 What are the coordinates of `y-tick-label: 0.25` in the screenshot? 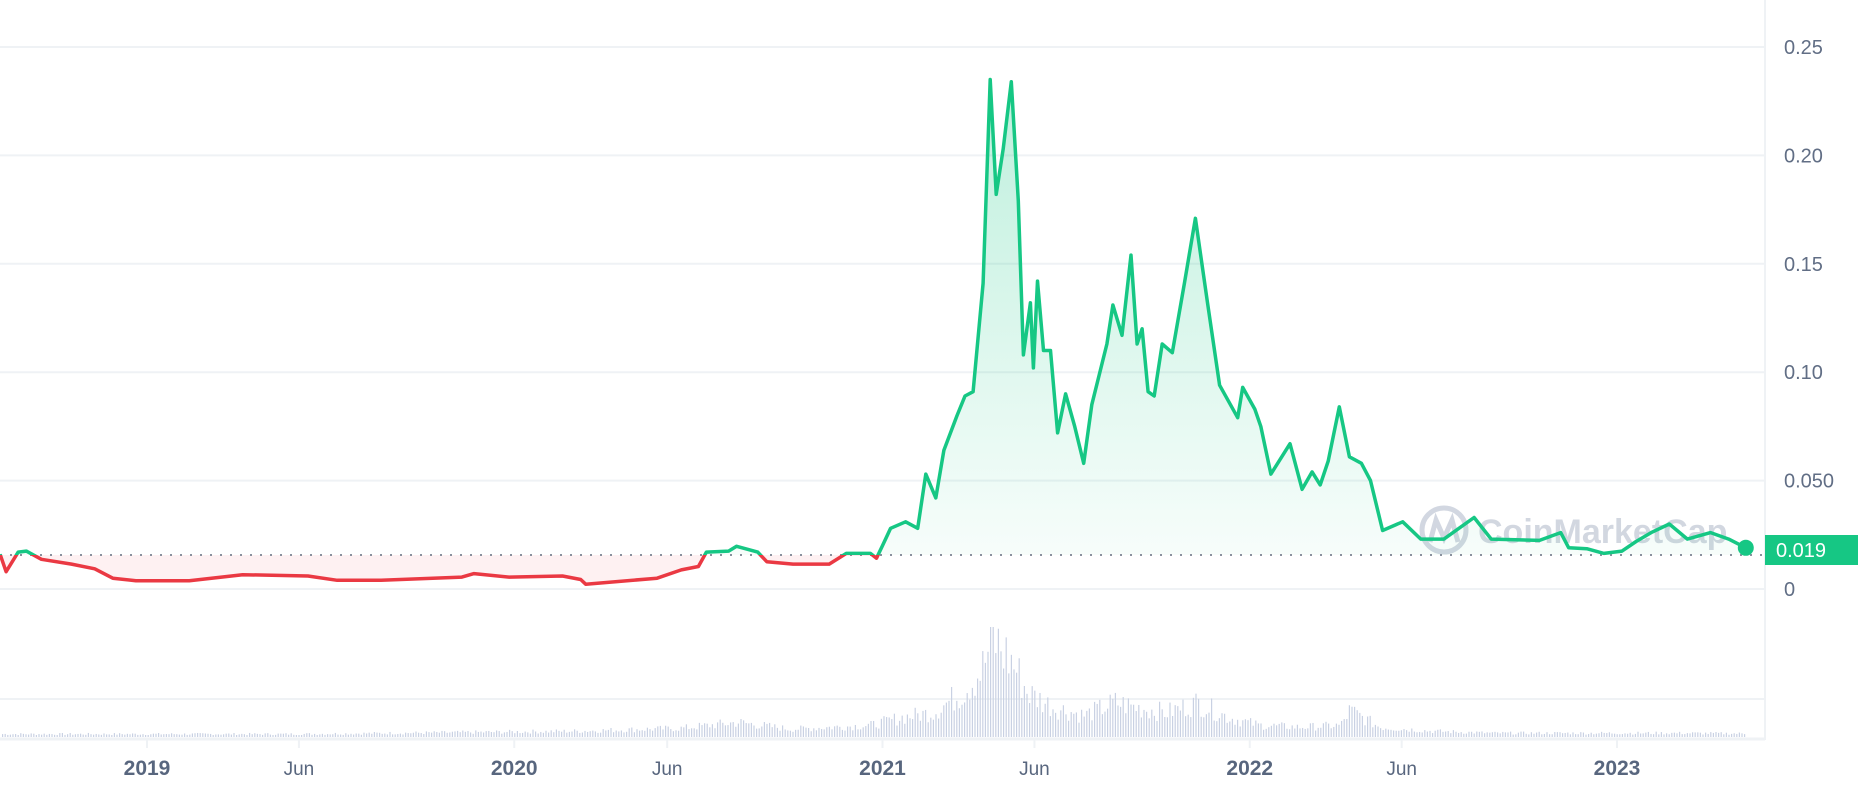 It's located at (1803, 48).